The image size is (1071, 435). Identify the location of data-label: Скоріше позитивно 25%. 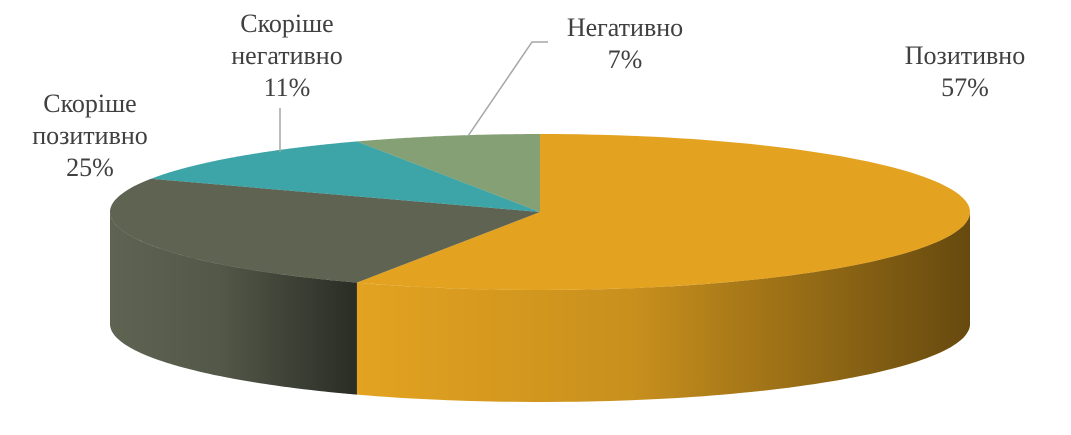
(90, 136).